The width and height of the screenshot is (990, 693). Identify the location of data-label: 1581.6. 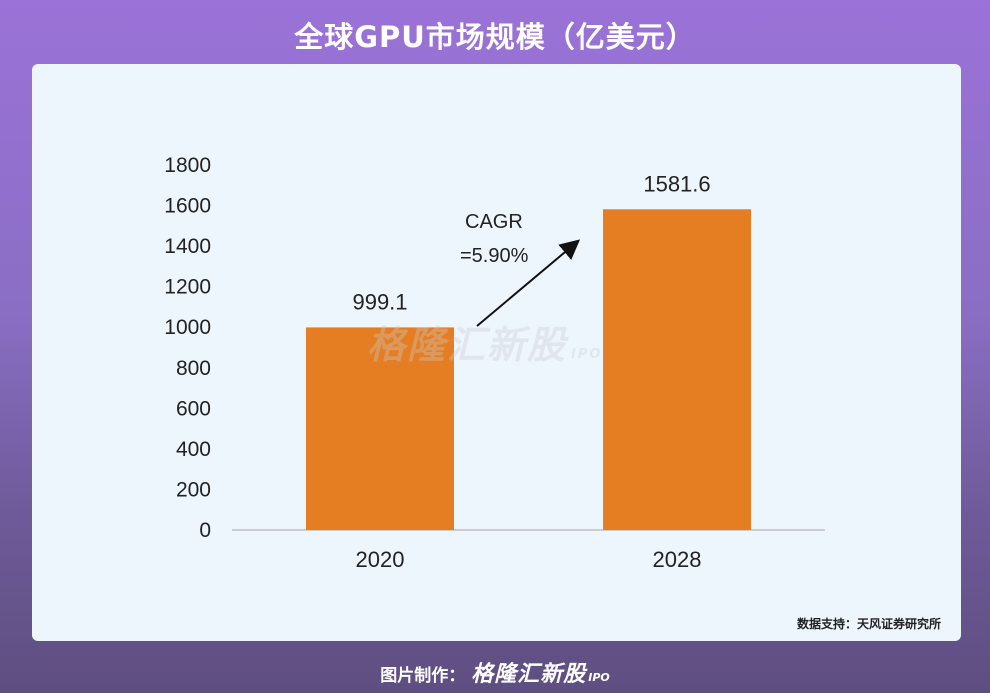
(676, 183).